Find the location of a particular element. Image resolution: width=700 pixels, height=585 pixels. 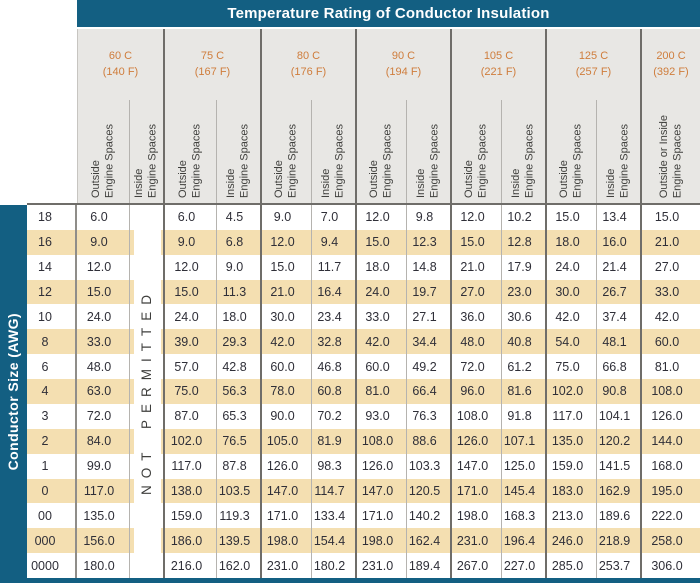

ampacity-cell: 87.0 is located at coordinates (191, 416).